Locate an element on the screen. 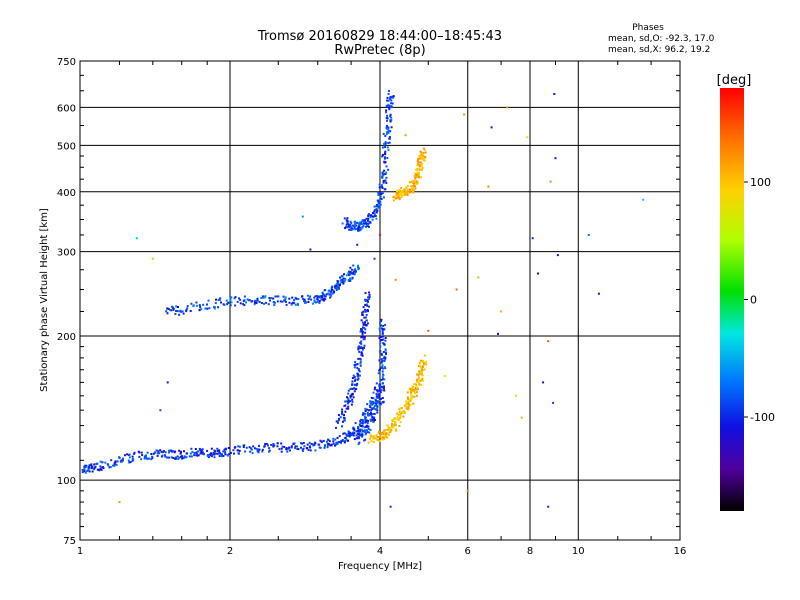 The height and width of the screenshot is (600, 800). colorbar is located at coordinates (732, 299).